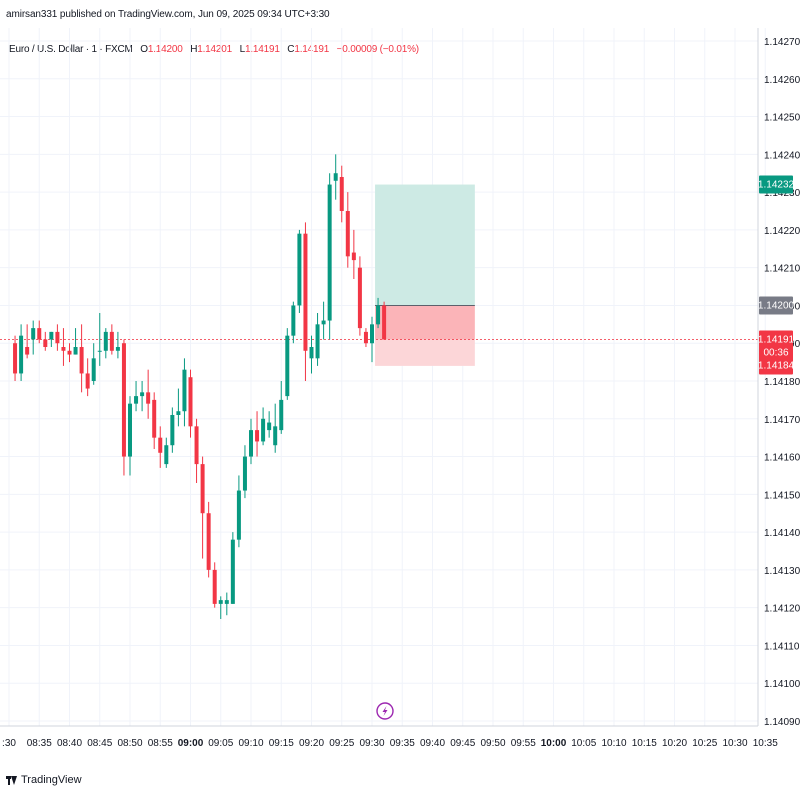  What do you see at coordinates (69, 743) in the screenshot?
I see `time-tick-label: 08:40` at bounding box center [69, 743].